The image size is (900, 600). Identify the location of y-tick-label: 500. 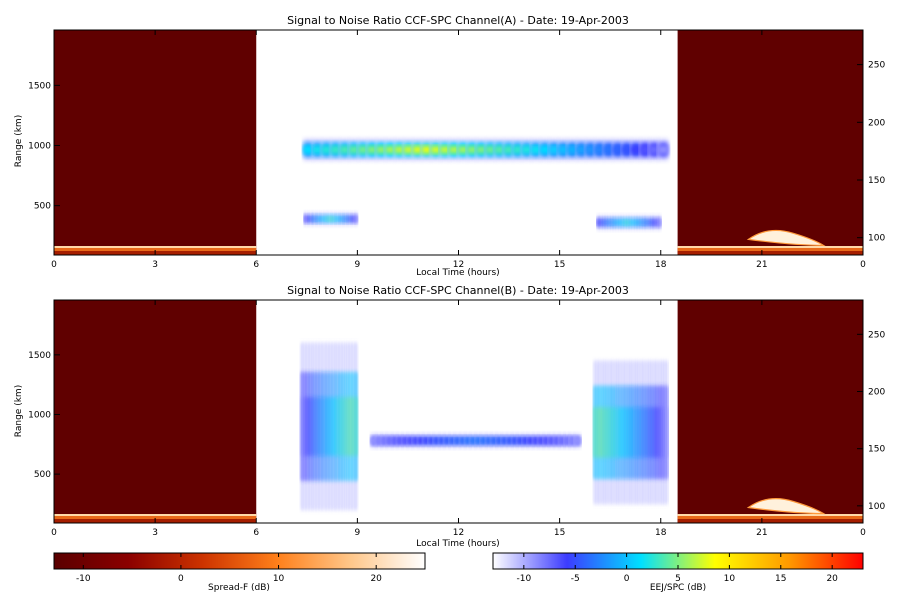
(42, 475).